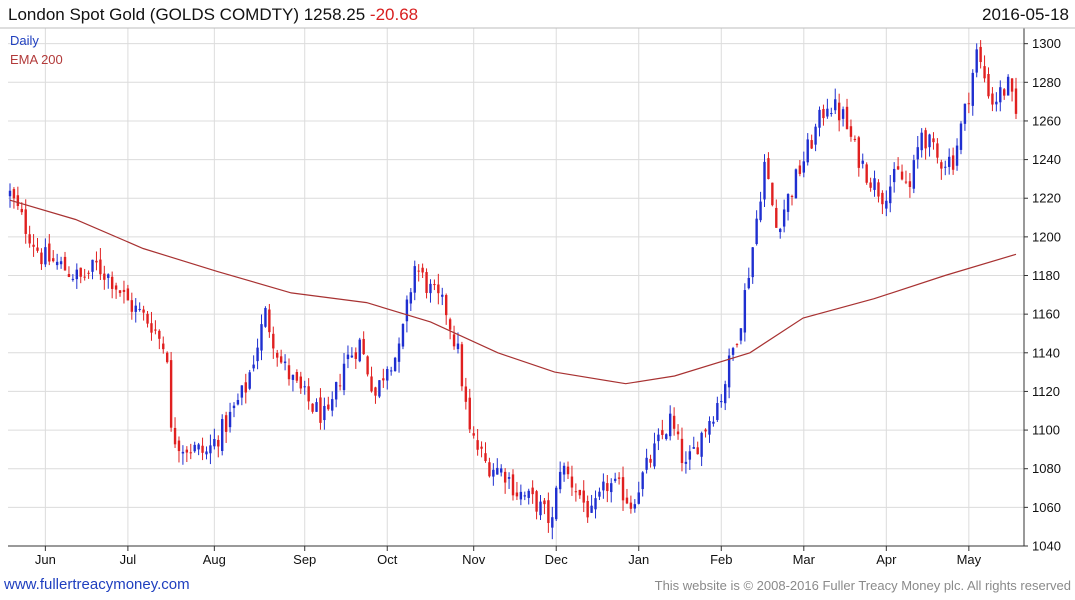 The width and height of the screenshot is (1075, 600). I want to click on y-tick-label: 1200, so click(1046, 236).